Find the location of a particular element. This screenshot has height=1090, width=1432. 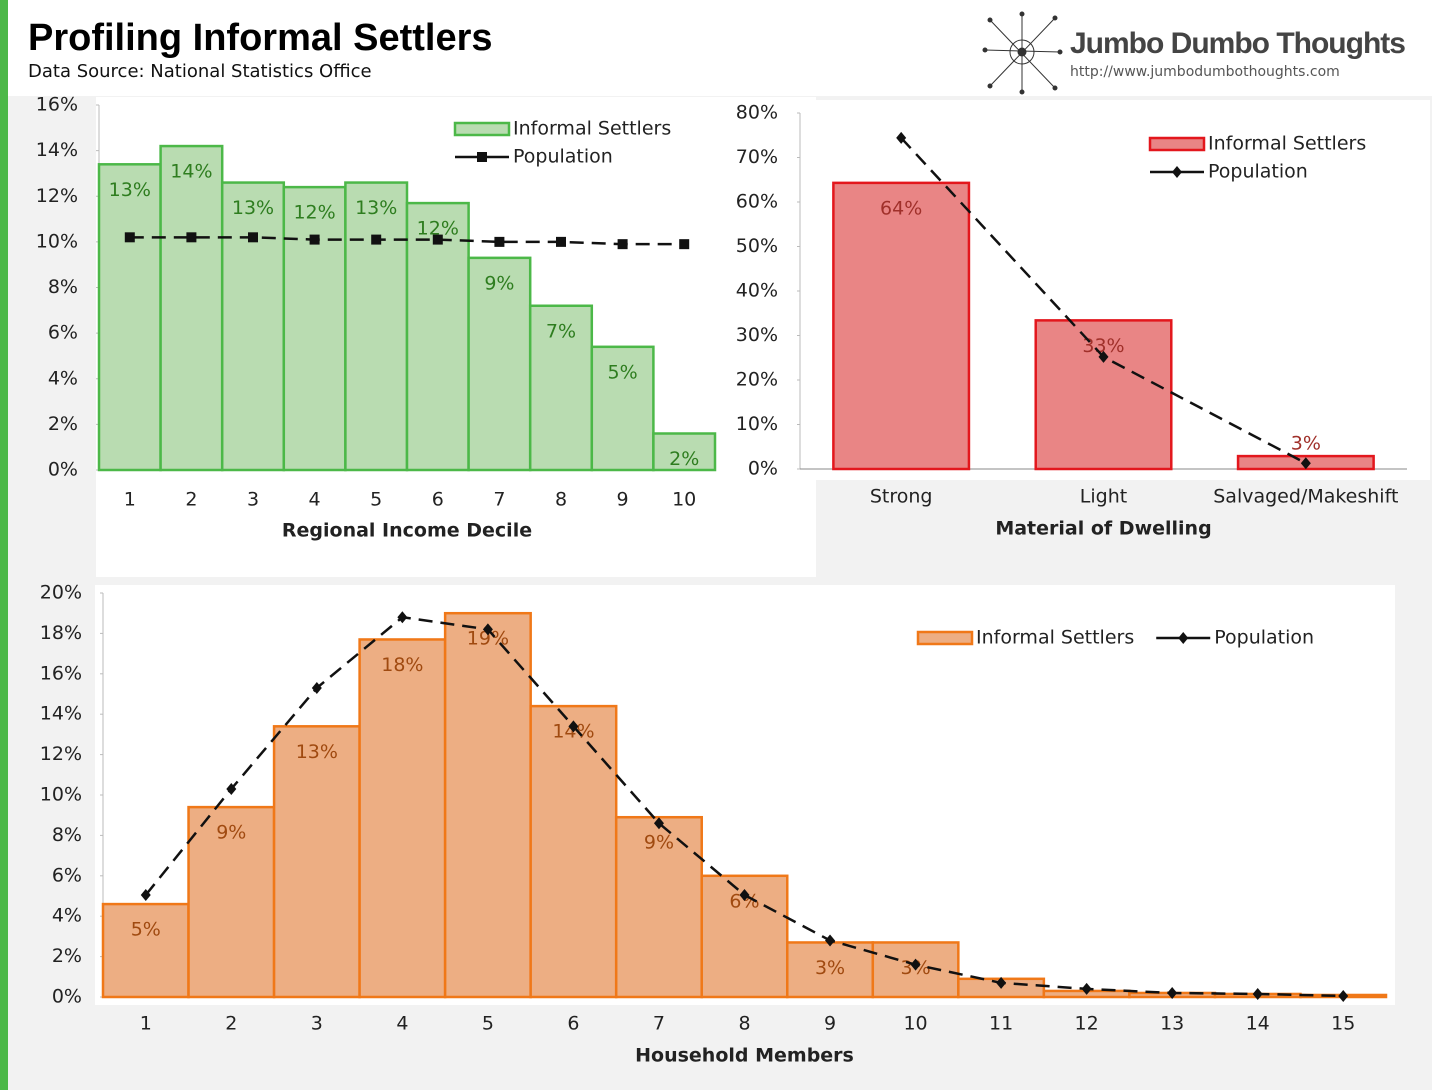

brand: Jumbo Dumbo Thoughts is located at coordinates (1237, 43).